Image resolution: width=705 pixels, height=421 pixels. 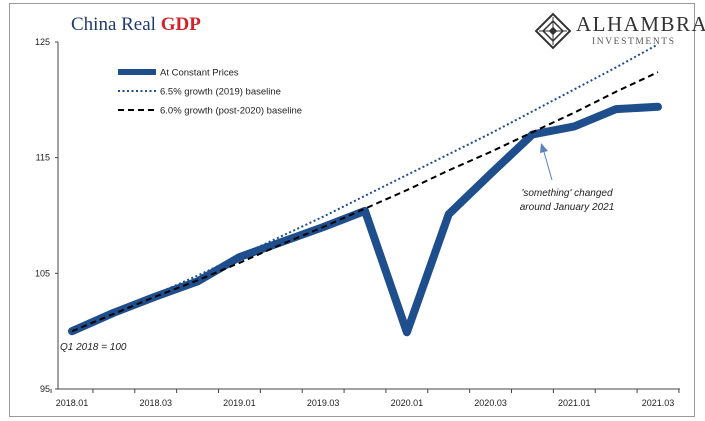 I want to click on legend-label: 6.5% growth (2019) baseline, so click(x=220, y=92).